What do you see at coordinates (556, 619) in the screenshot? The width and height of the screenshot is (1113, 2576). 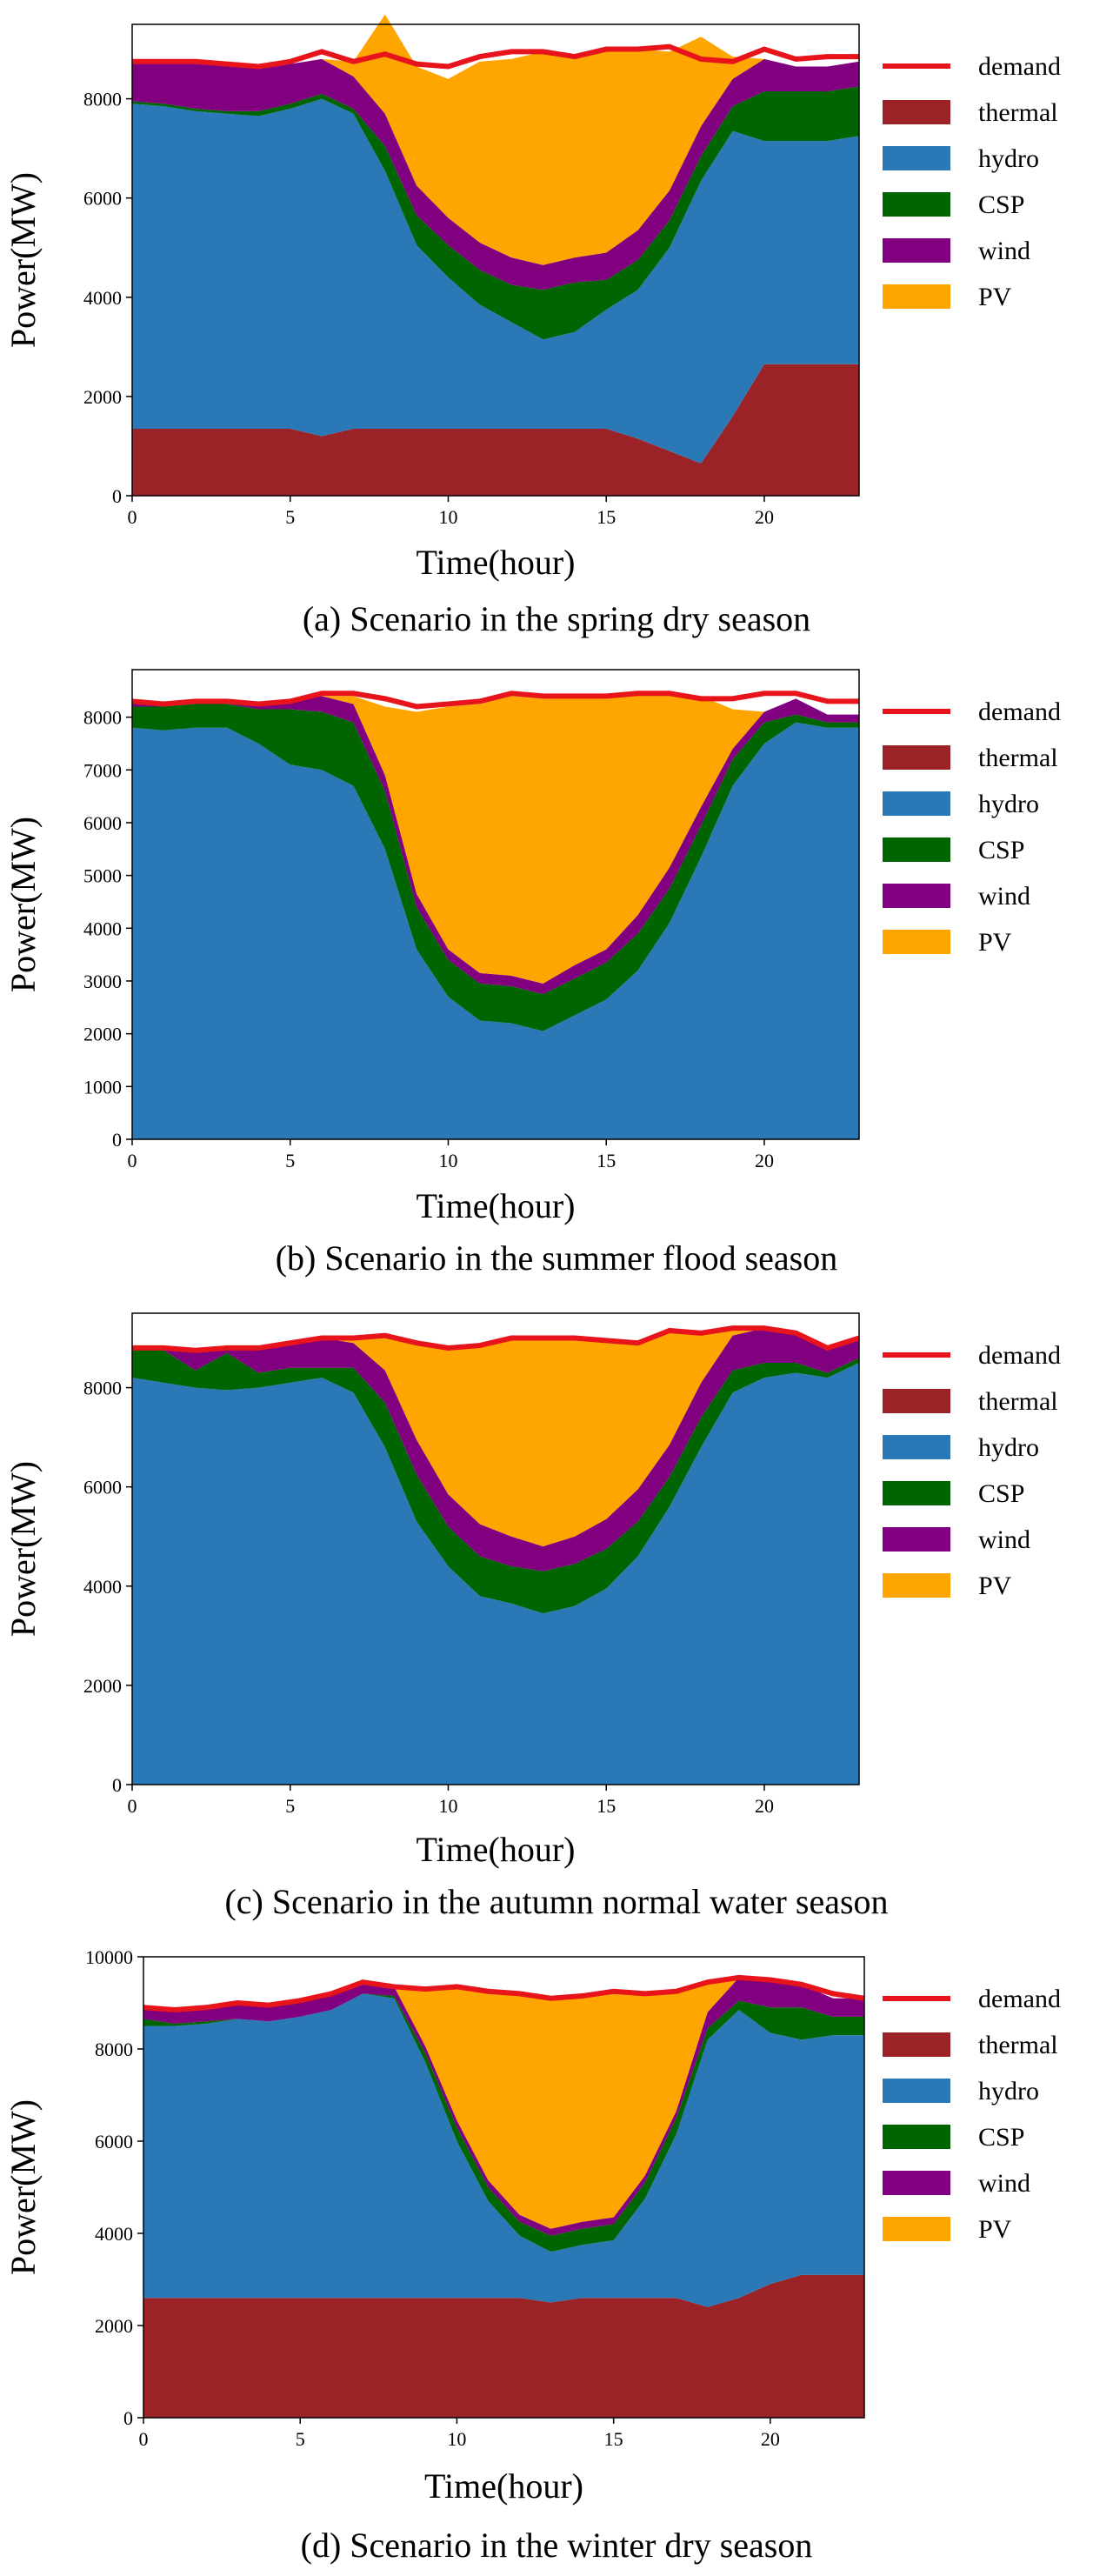 I see `figure-caption: (a) Scenario in the spring dry season` at bounding box center [556, 619].